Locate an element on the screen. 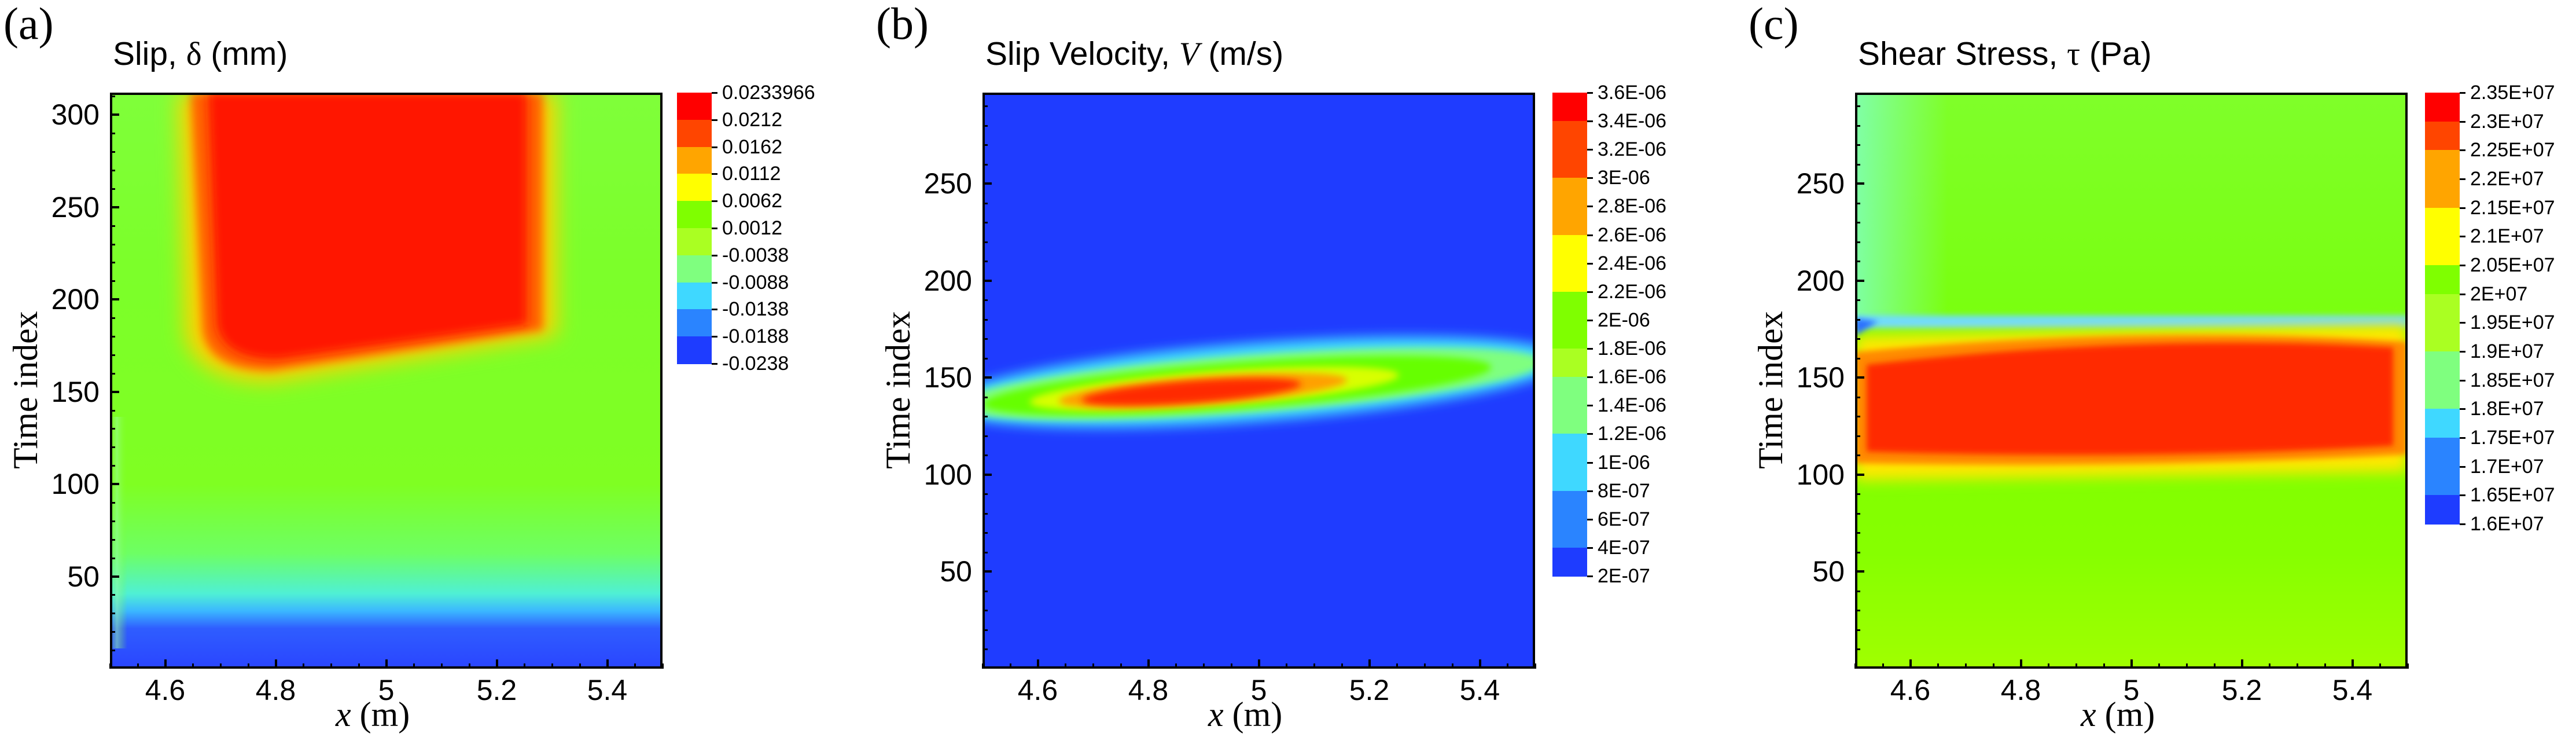 The width and height of the screenshot is (2576, 748). y-tick-label: 250 is located at coordinates (947, 183).